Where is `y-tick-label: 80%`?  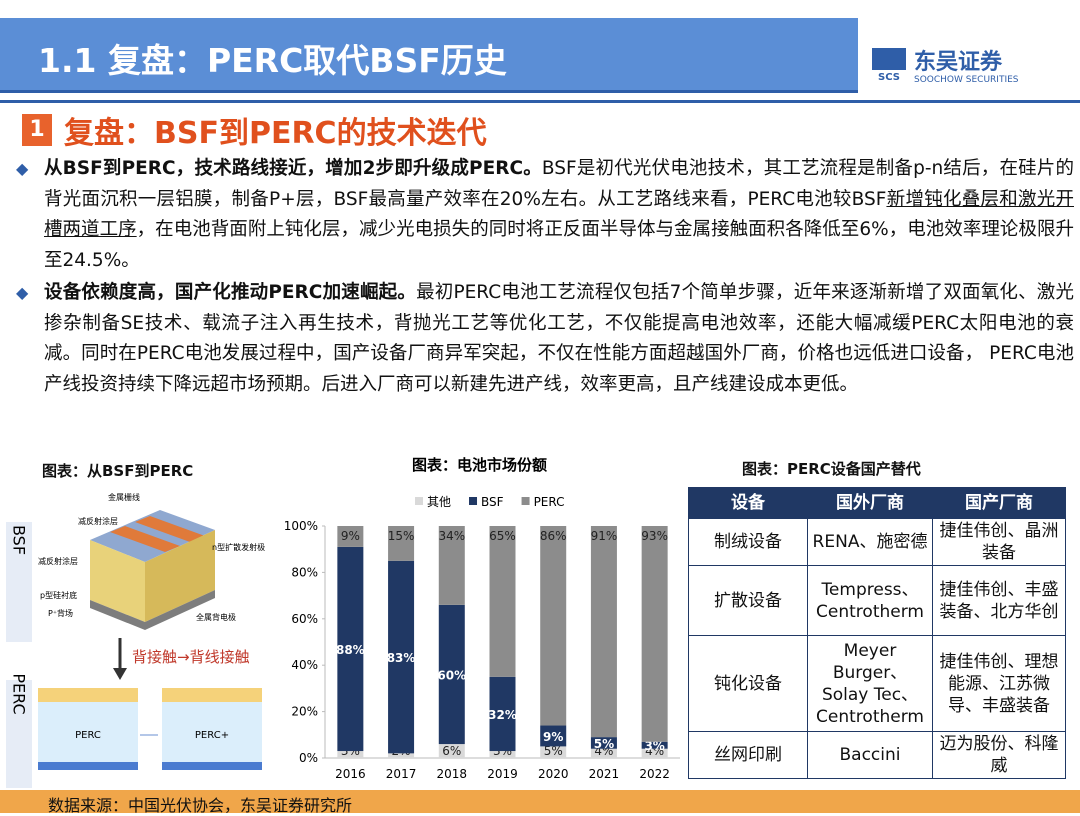
y-tick-label: 80% is located at coordinates (304, 572).